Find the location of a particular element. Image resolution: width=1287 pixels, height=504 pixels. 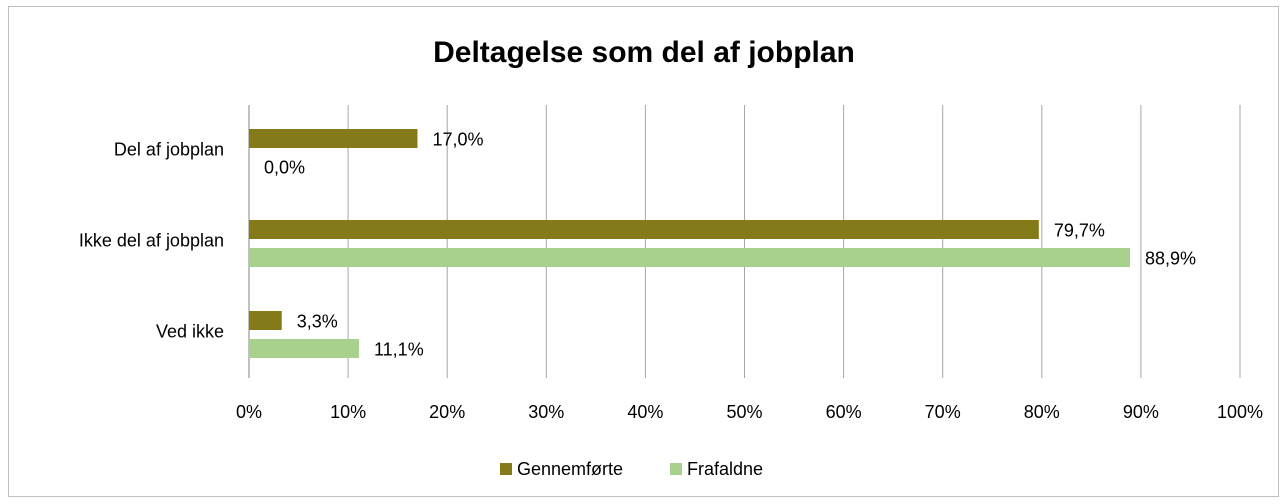

x-tick-label: 70% is located at coordinates (943, 412).